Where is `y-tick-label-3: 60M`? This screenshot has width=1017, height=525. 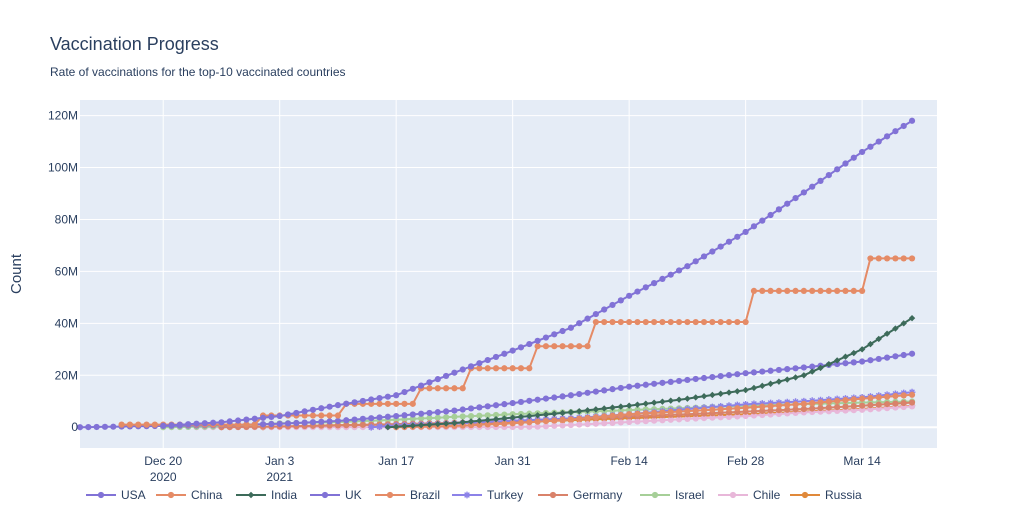 y-tick-label-3: 60M is located at coordinates (66, 271).